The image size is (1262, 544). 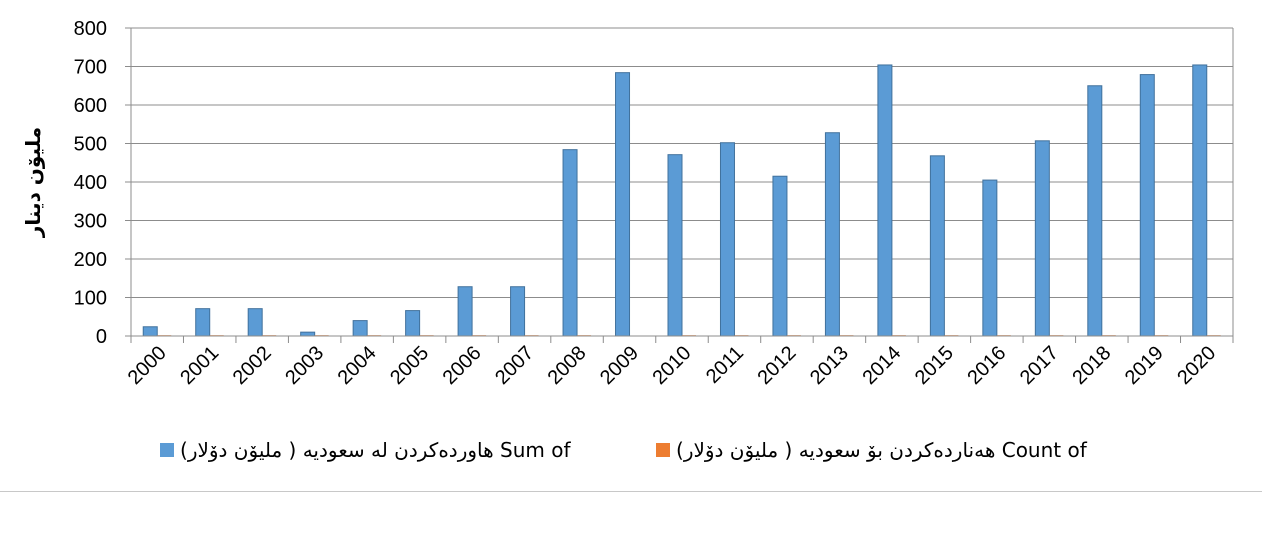 I want to click on x-tick-label: 2002, so click(x=252, y=365).